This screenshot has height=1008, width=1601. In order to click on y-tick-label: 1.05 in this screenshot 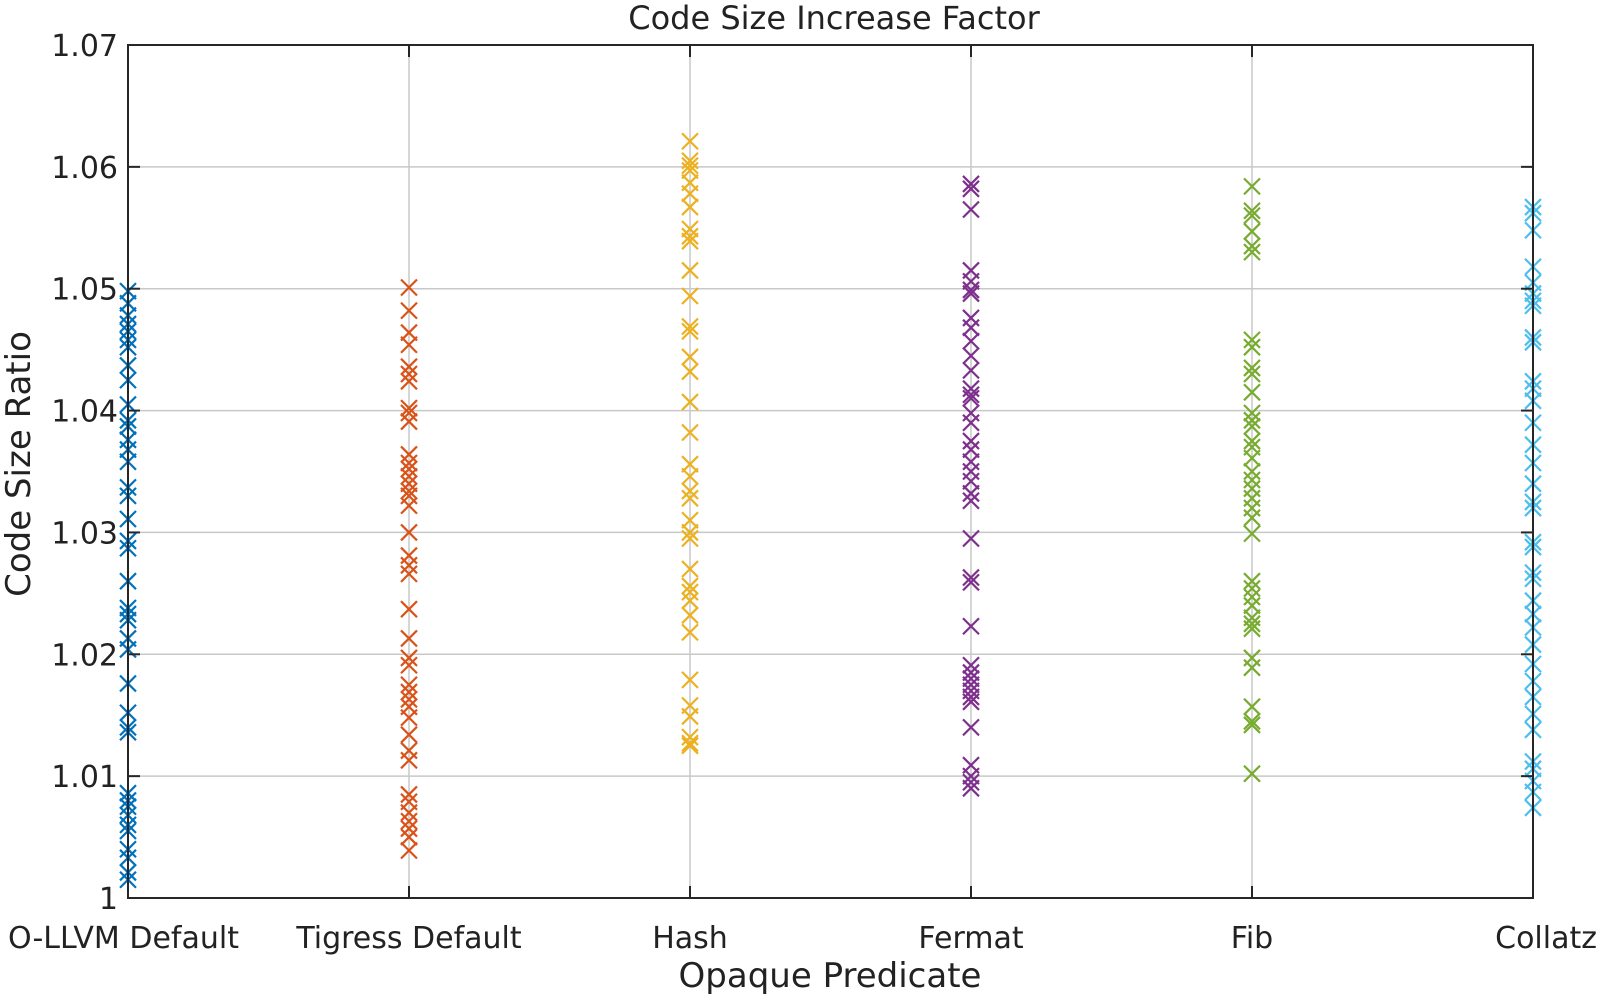, I will do `click(84, 290)`.